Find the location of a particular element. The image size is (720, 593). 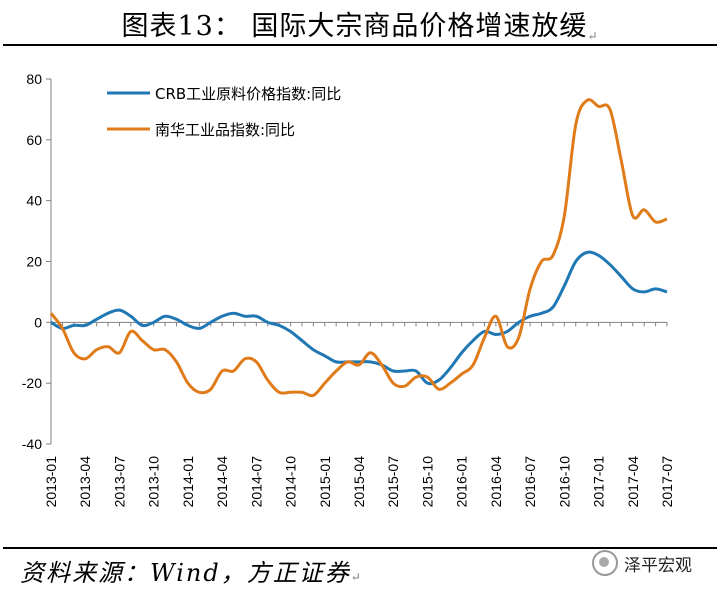

y-tick-label: 40 is located at coordinates (34, 201).